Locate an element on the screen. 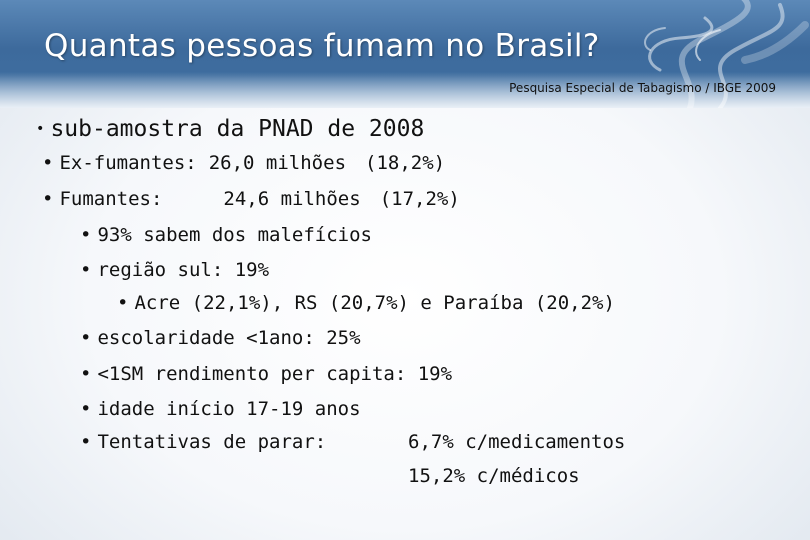  list-item: • Ex-fumantes: 26,0 milhões (18,2%) is located at coordinates (243, 163).